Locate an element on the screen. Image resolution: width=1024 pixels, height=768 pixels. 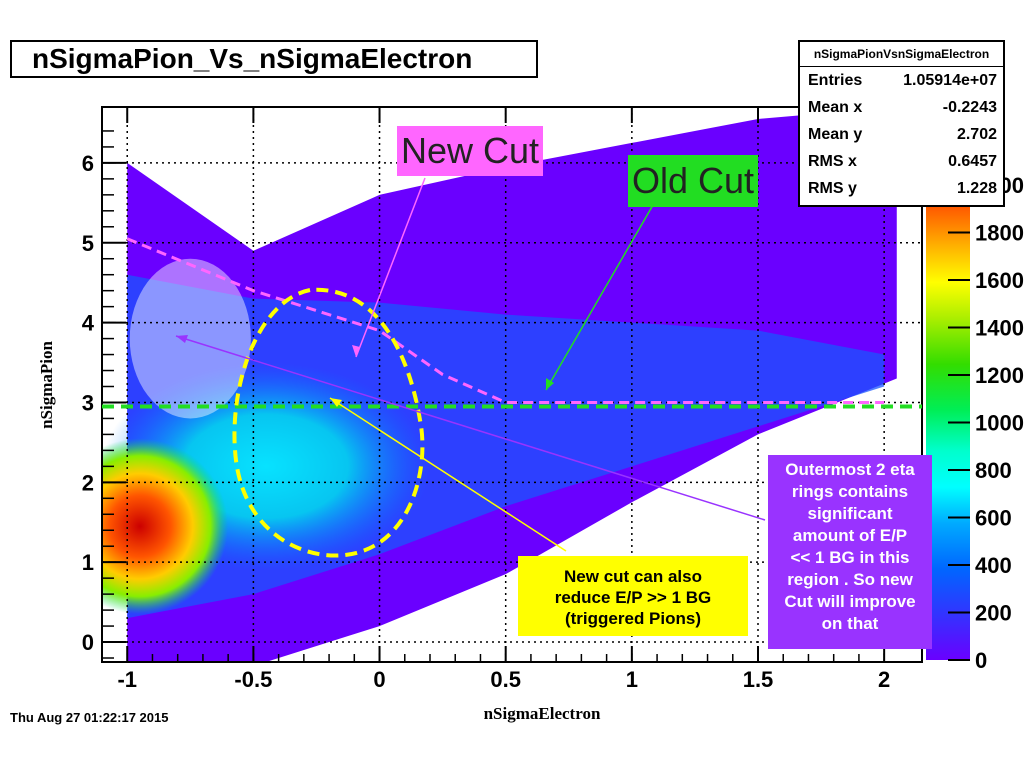
stats-rms-x-value: 0.6457 is located at coordinates (972, 161).